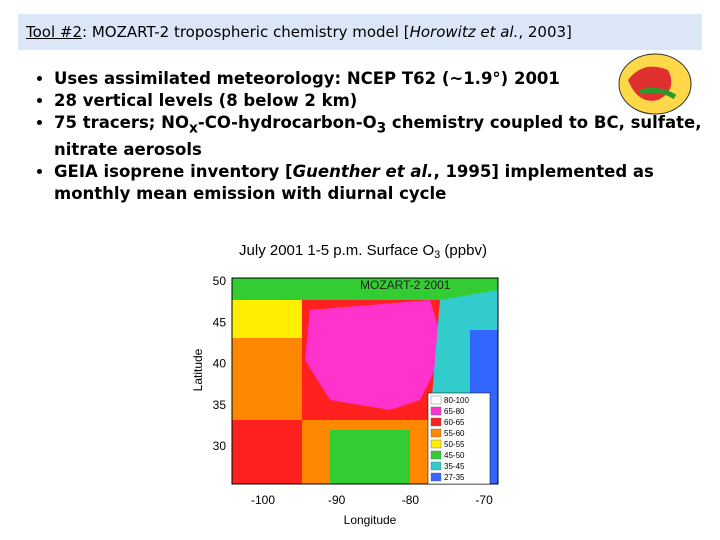  I want to click on model-label: MOZART-2 2001, so click(405, 285).